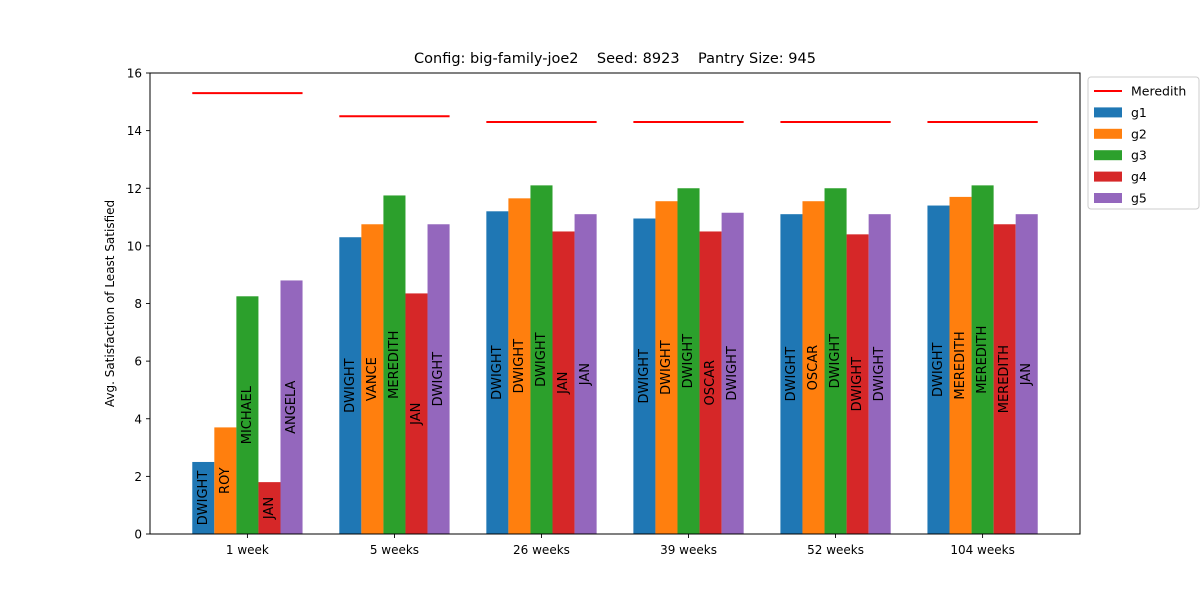  Describe the element at coordinates (835, 550) in the screenshot. I see `x-tick-label: 52 weeks` at that location.